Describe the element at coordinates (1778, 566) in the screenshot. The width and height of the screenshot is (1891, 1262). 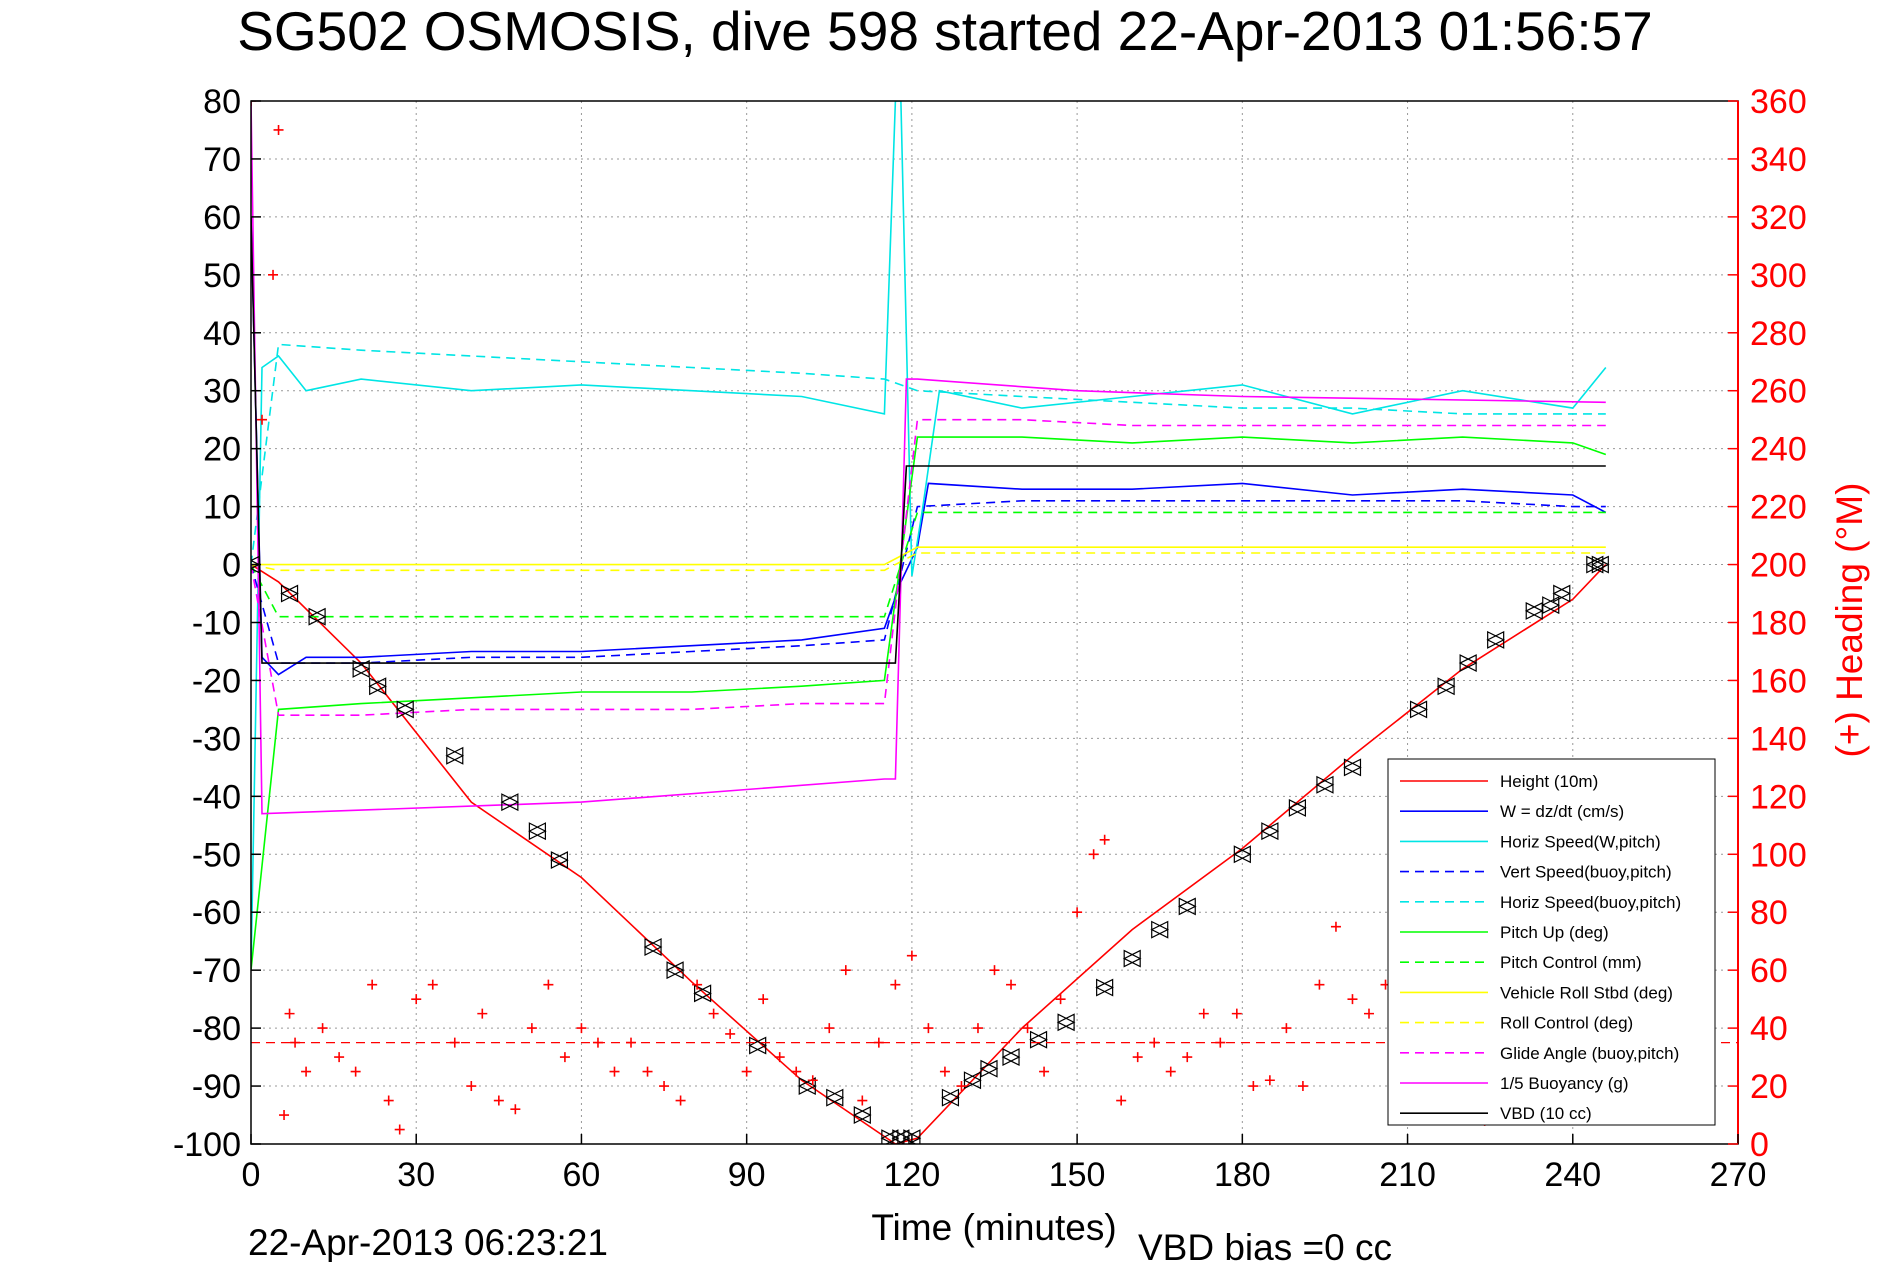
I see `y-right-tick-label: 200` at that location.